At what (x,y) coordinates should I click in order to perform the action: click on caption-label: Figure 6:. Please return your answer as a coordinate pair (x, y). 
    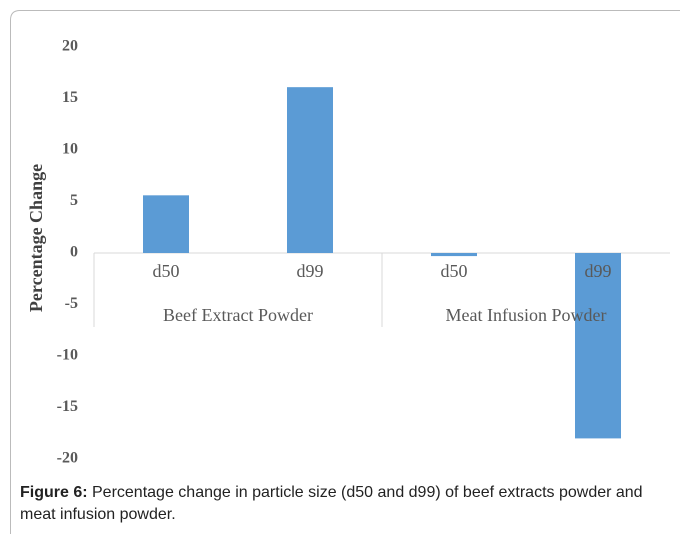
    Looking at the image, I should click on (54, 492).